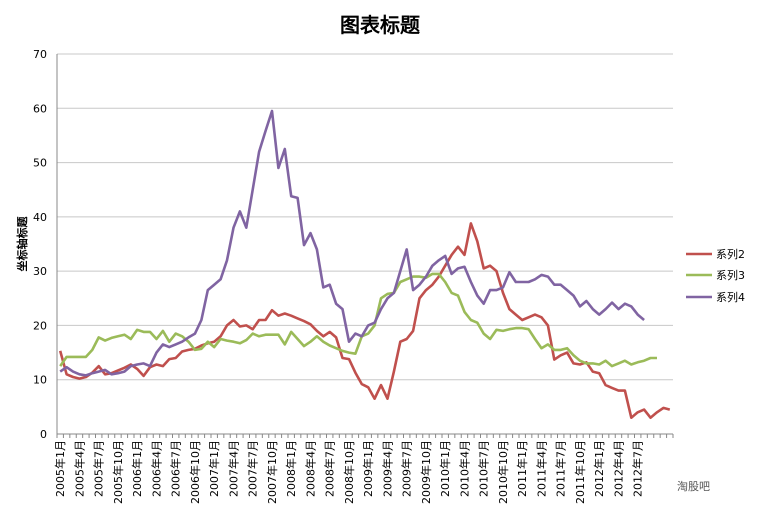 This screenshot has height=513, width=760. Describe the element at coordinates (730, 297) in the screenshot. I see `legend-label: 系列4` at that location.